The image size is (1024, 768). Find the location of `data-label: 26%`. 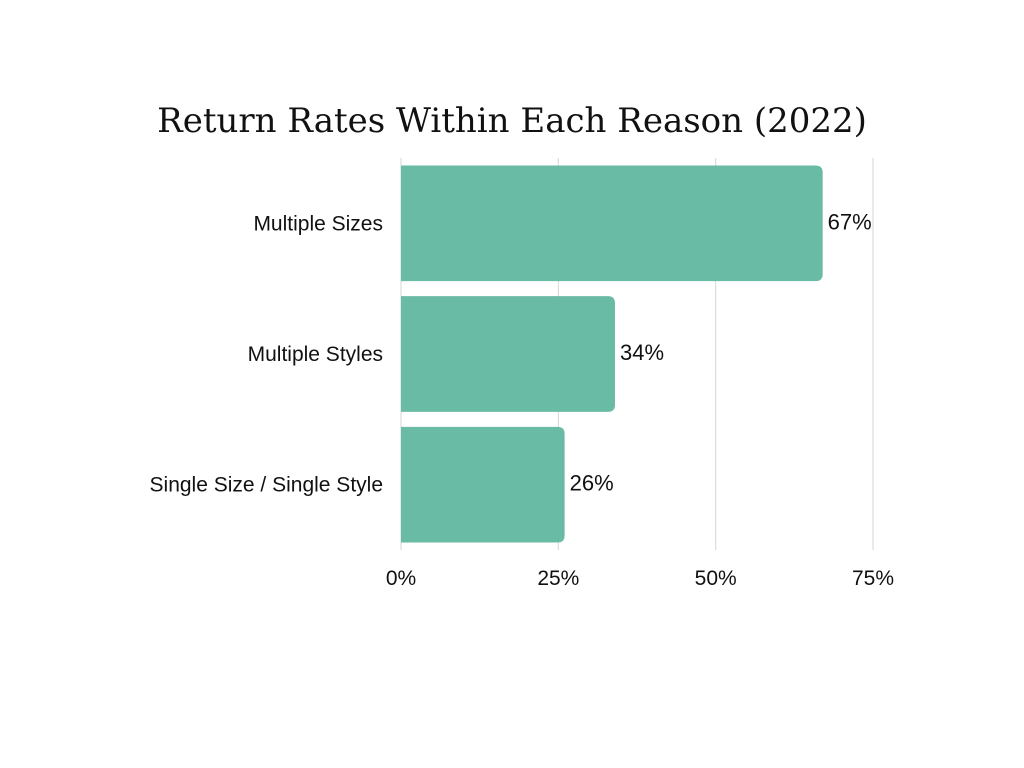

data-label: 26% is located at coordinates (592, 483).